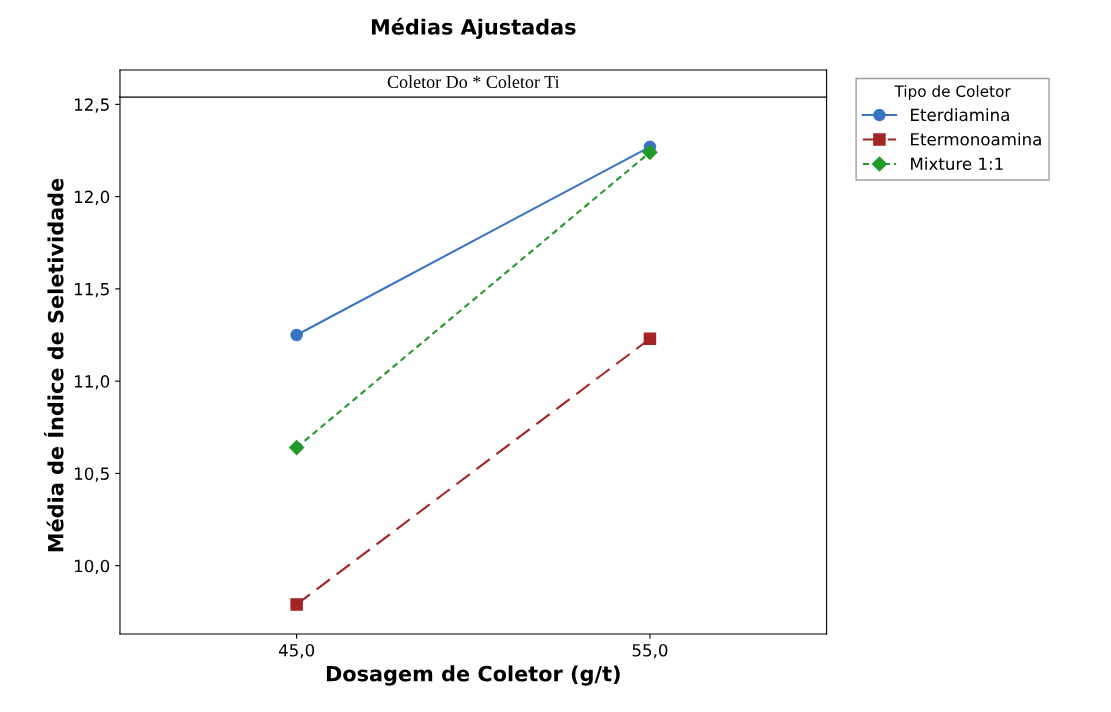 This screenshot has width=1111, height=712. What do you see at coordinates (957, 164) in the screenshot?
I see `legend-label: Mixture 1:1` at bounding box center [957, 164].